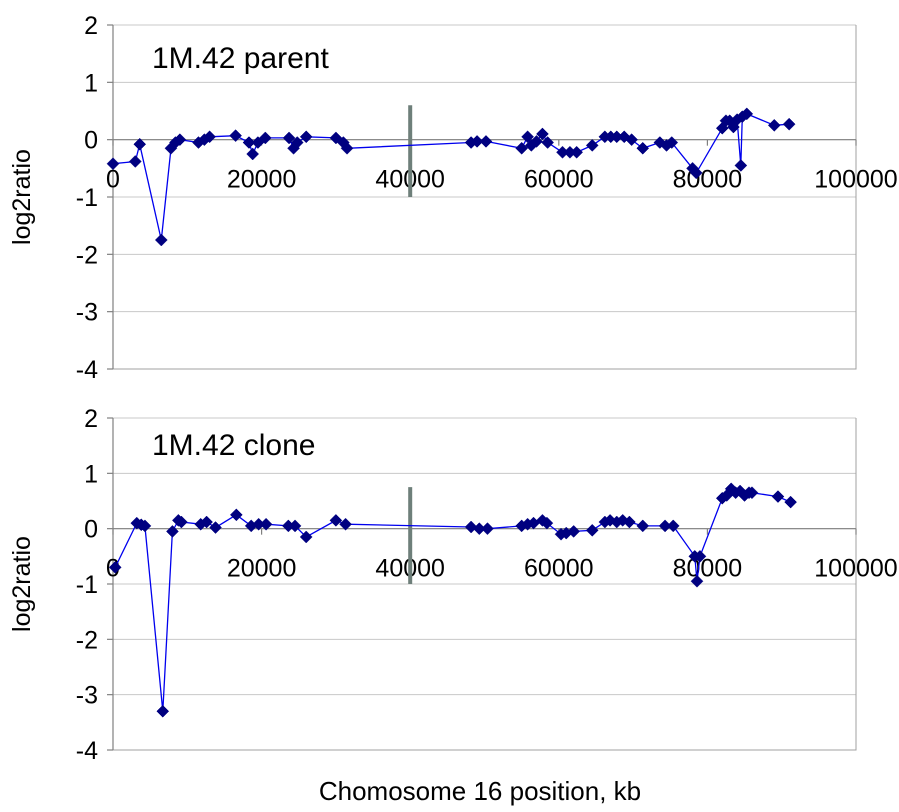 This screenshot has width=899, height=812. What do you see at coordinates (559, 180) in the screenshot?
I see `parent-x-tick-label: 60000` at bounding box center [559, 180].